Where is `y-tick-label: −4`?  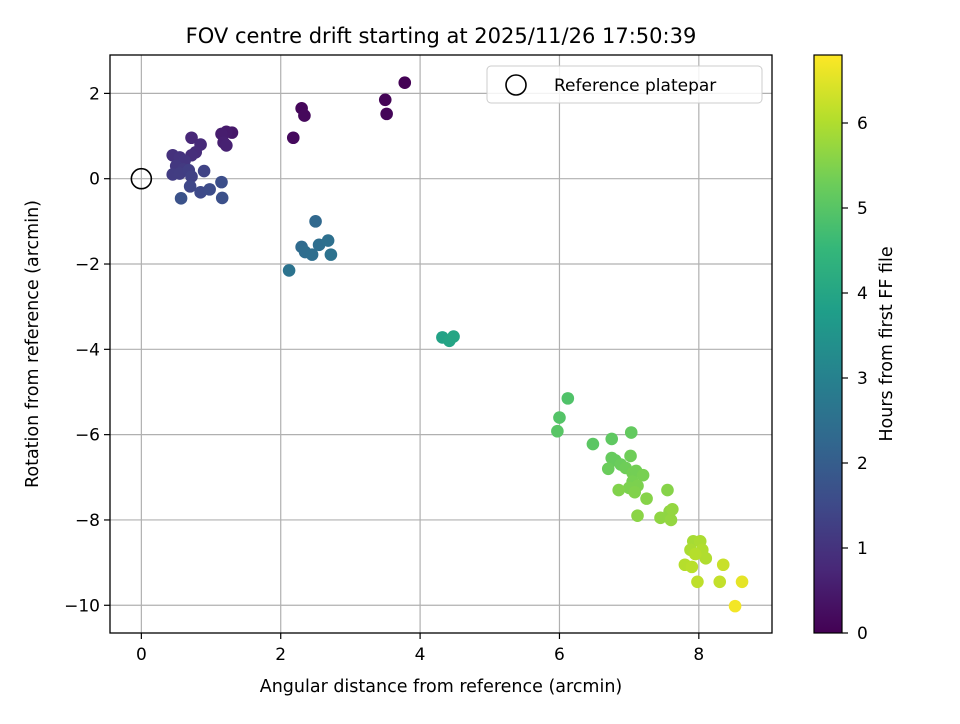 y-tick-label: −4 is located at coordinates (87, 350).